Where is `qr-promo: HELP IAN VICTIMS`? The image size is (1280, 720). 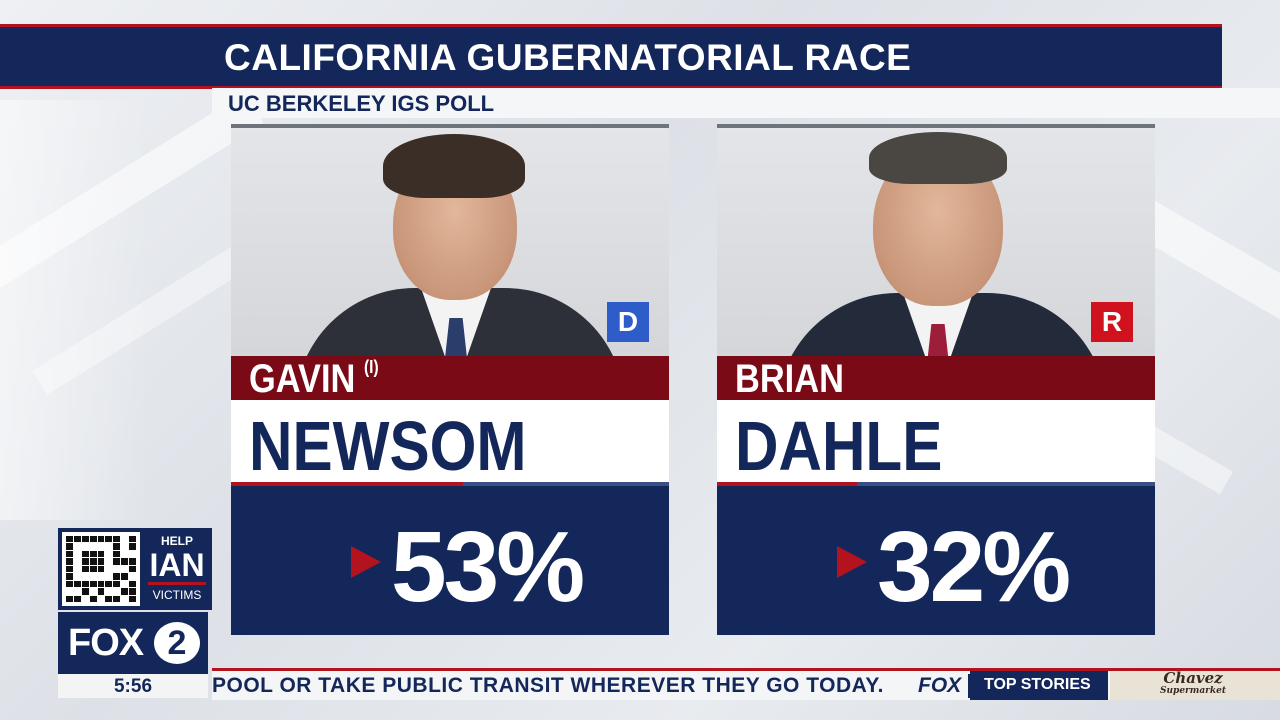
qr-promo: HELP IAN VICTIMS is located at coordinates (135, 569).